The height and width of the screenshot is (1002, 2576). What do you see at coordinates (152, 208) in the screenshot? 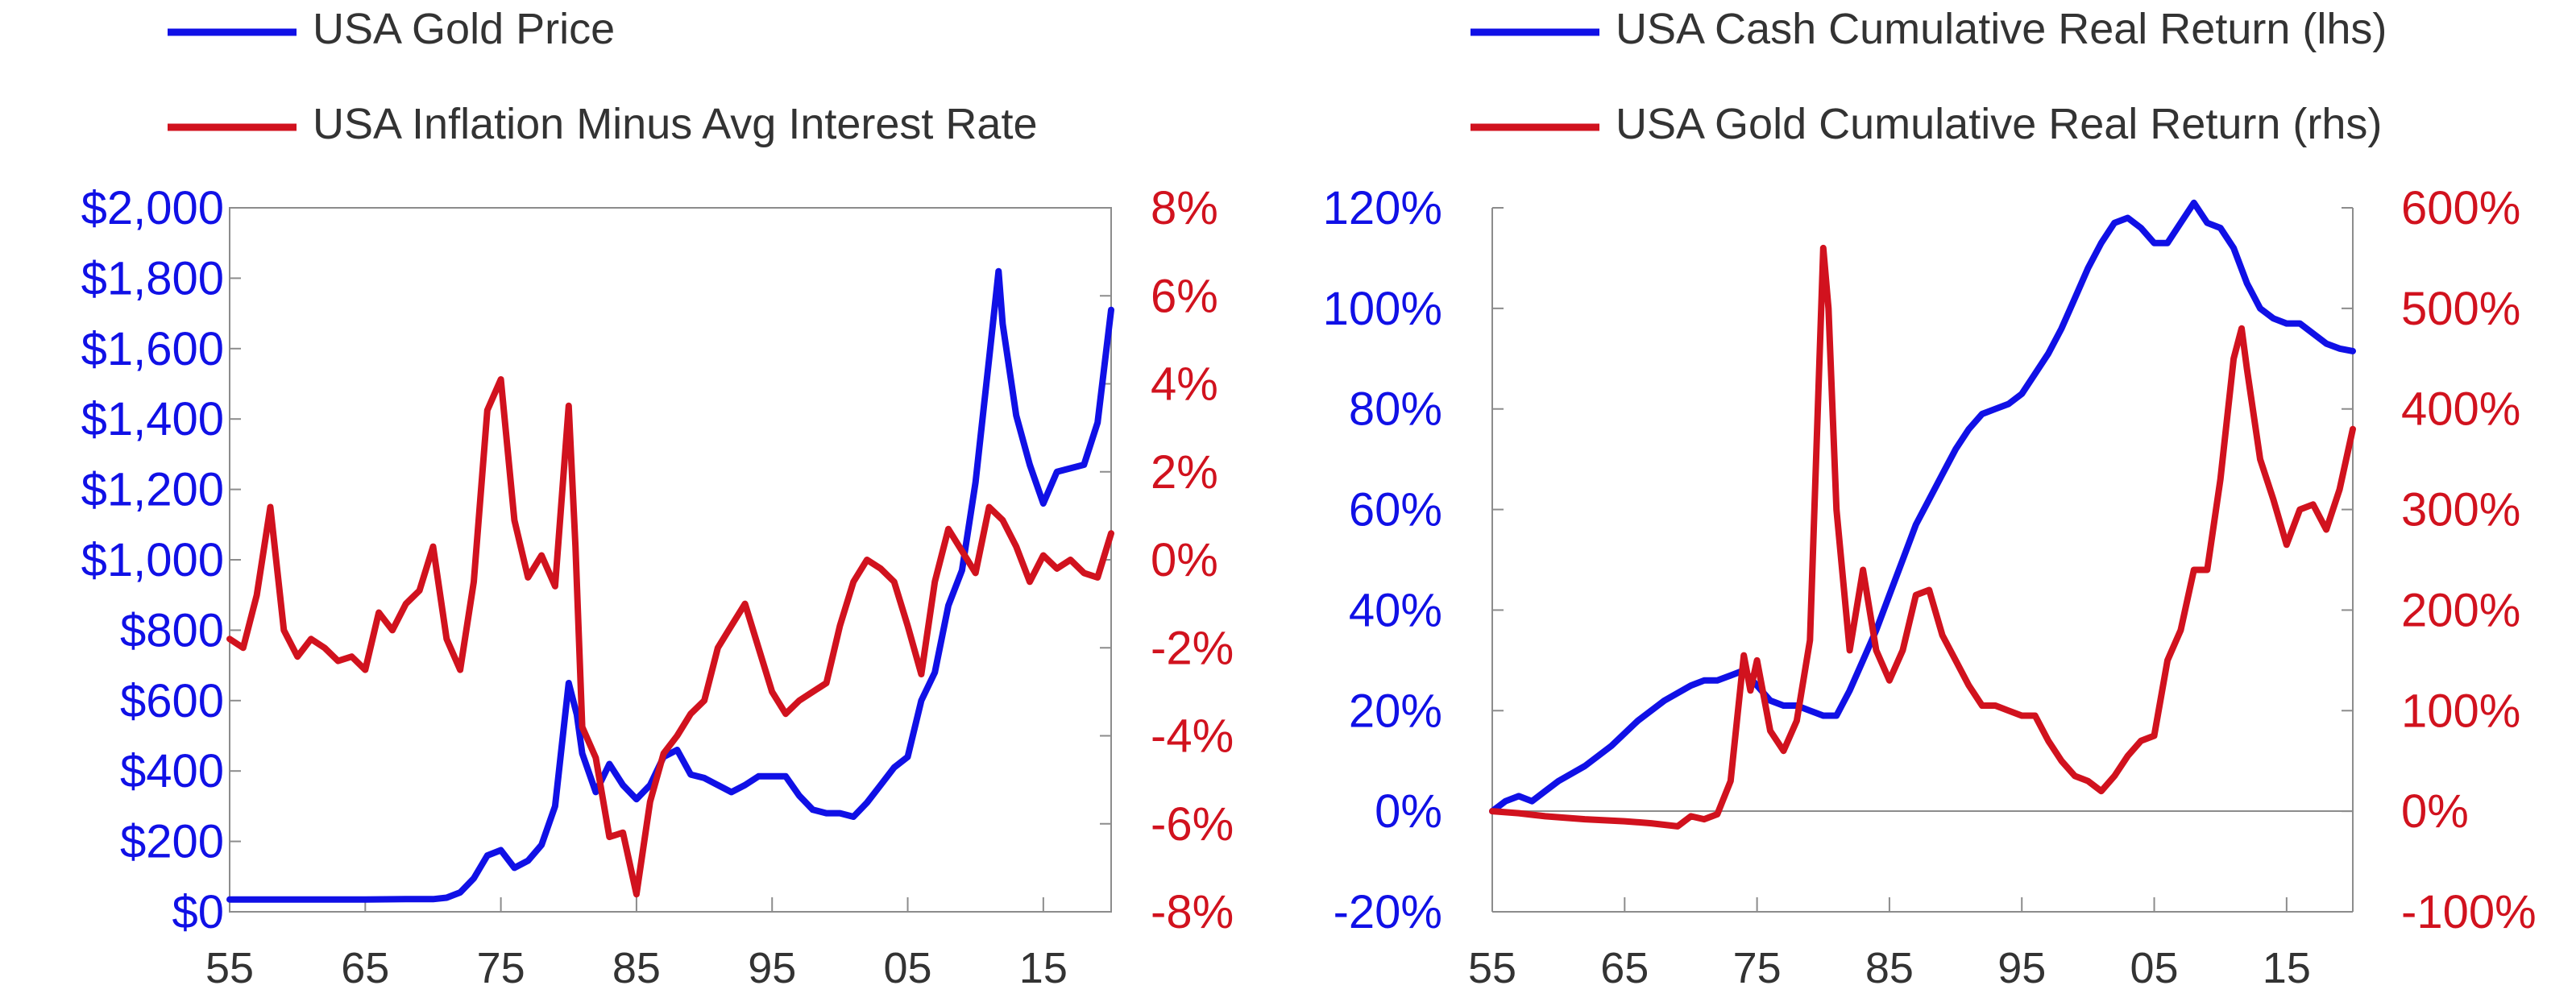
I see `chart-1-left-tick-label: $2,000` at bounding box center [152, 208].